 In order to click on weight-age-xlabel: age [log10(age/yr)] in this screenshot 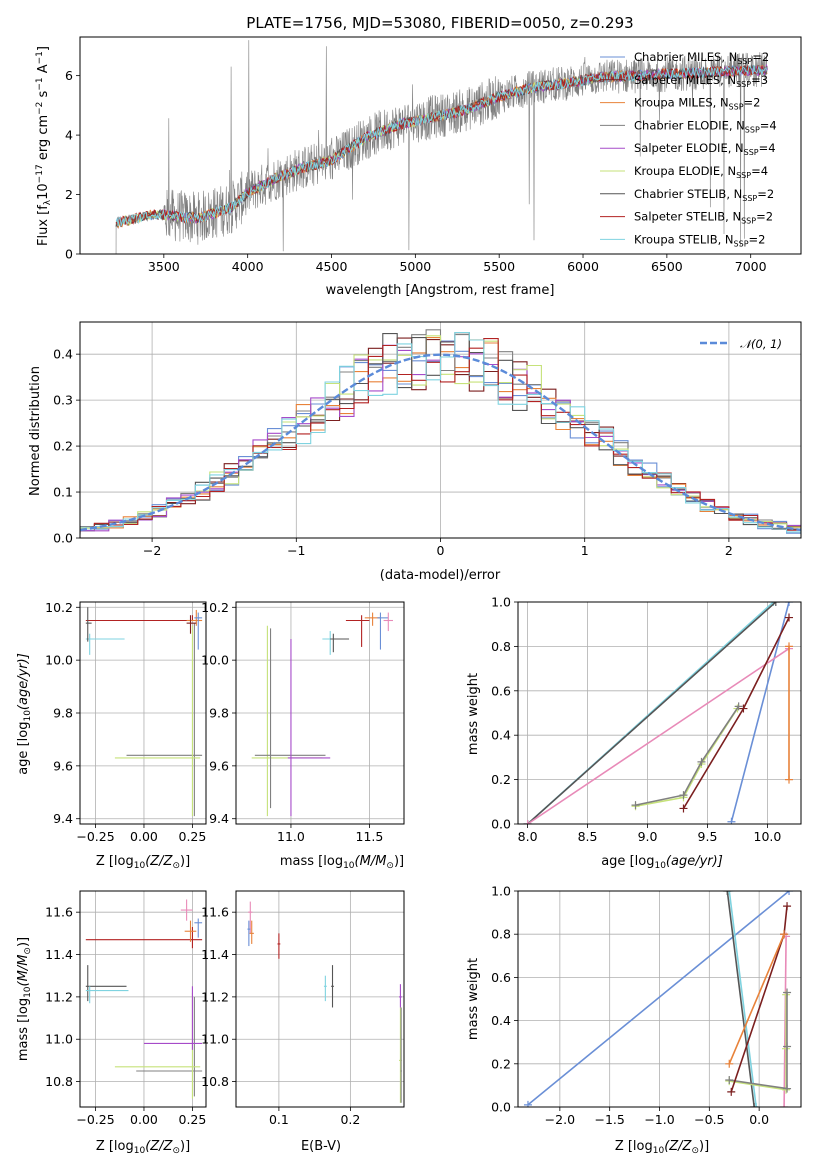, I will do `click(662, 862)`.